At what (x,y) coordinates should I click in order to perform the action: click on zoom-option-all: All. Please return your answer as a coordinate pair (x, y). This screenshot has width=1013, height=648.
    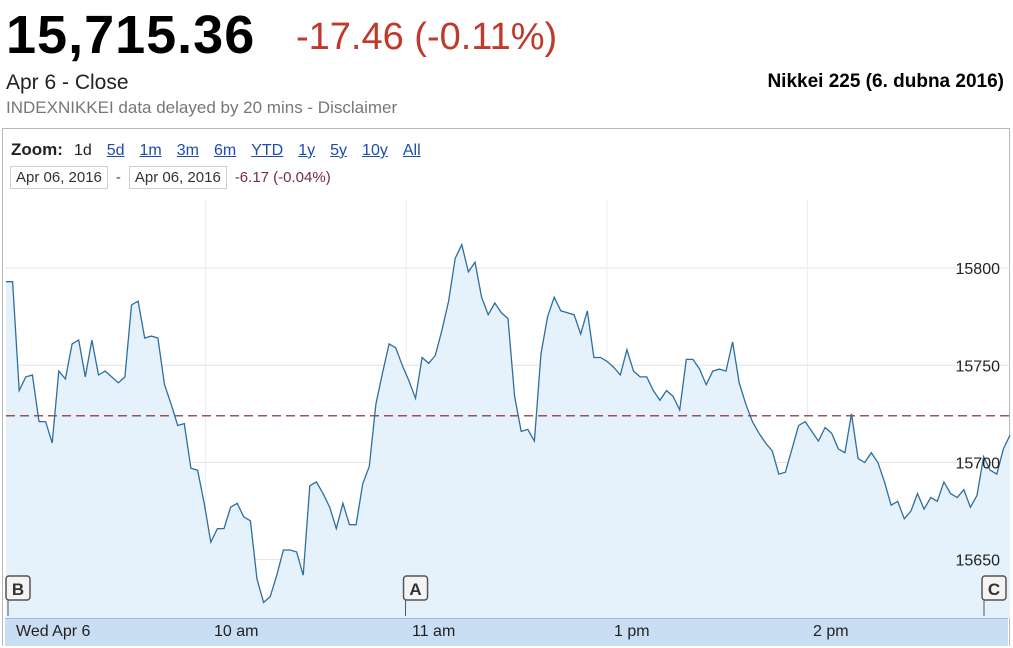
    Looking at the image, I should click on (411, 150).